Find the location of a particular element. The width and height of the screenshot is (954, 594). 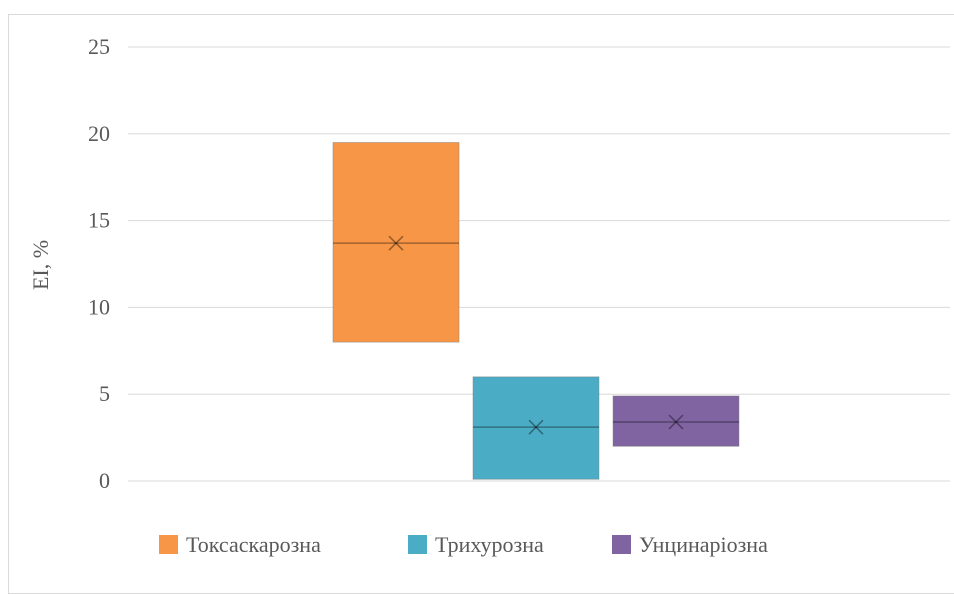

y-tick-label-15: 15 is located at coordinates (99, 220).